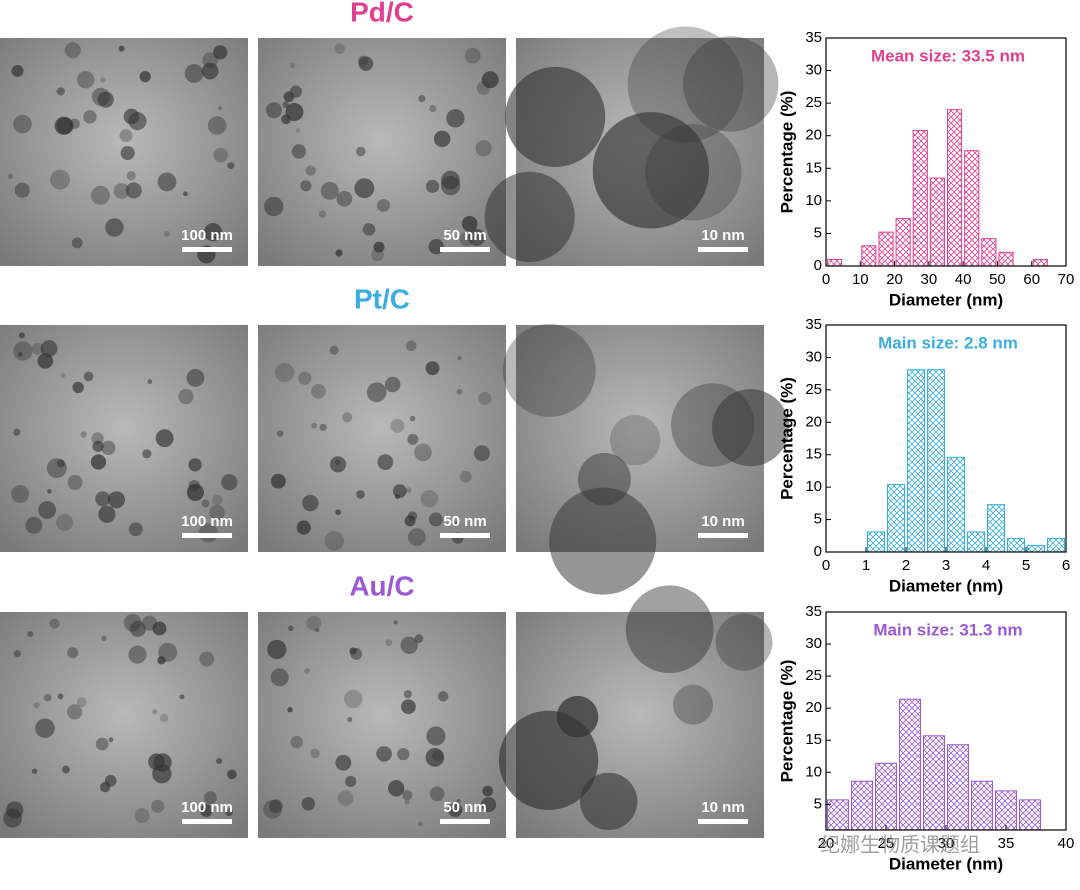 This screenshot has width=1080, height=890. Describe the element at coordinates (786, 152) in the screenshot. I see `y-axis-label: Percentage (%)` at that location.